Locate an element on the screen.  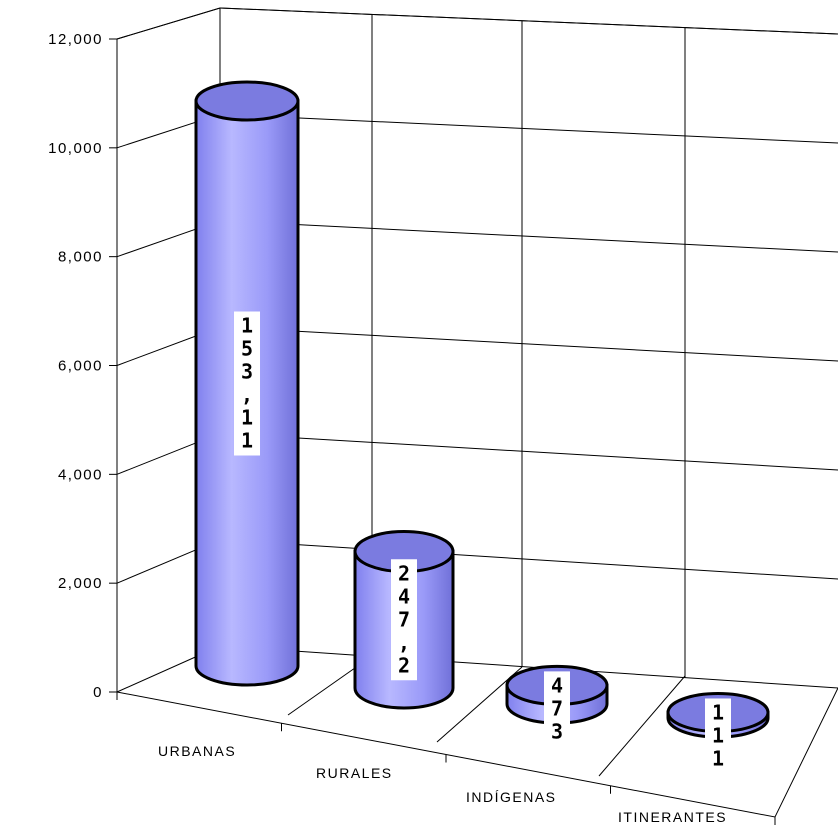
y-axis: 0 2,000 4,000 6,000 8,000 10,000 12,000 is located at coordinates (82, 366).